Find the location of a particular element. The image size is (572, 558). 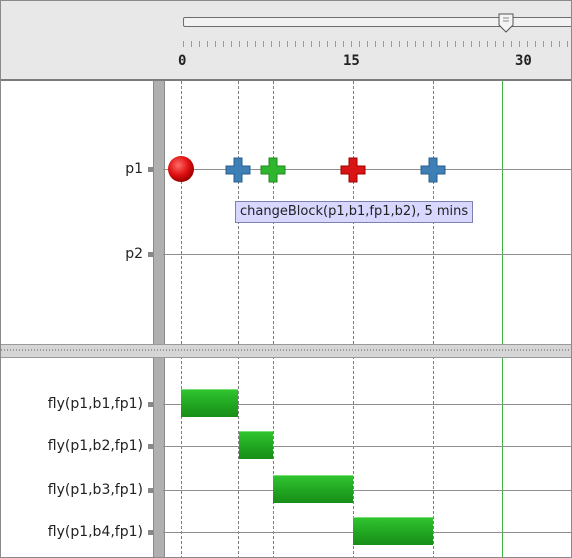

marker-tooltip: changeBlock(p1,b1,fp1,b2), 5 mins is located at coordinates (354, 212).